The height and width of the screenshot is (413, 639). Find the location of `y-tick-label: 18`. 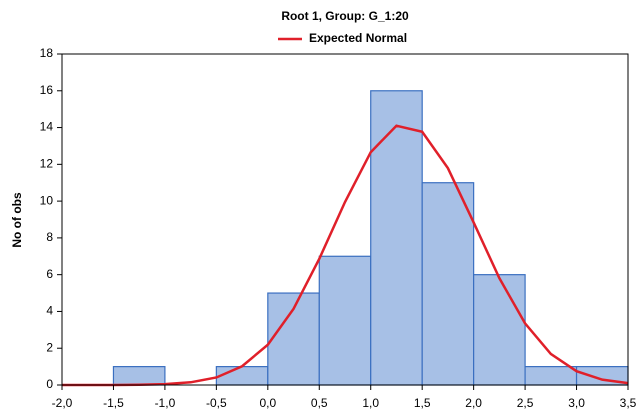

y-tick-label: 18 is located at coordinates (47, 53).